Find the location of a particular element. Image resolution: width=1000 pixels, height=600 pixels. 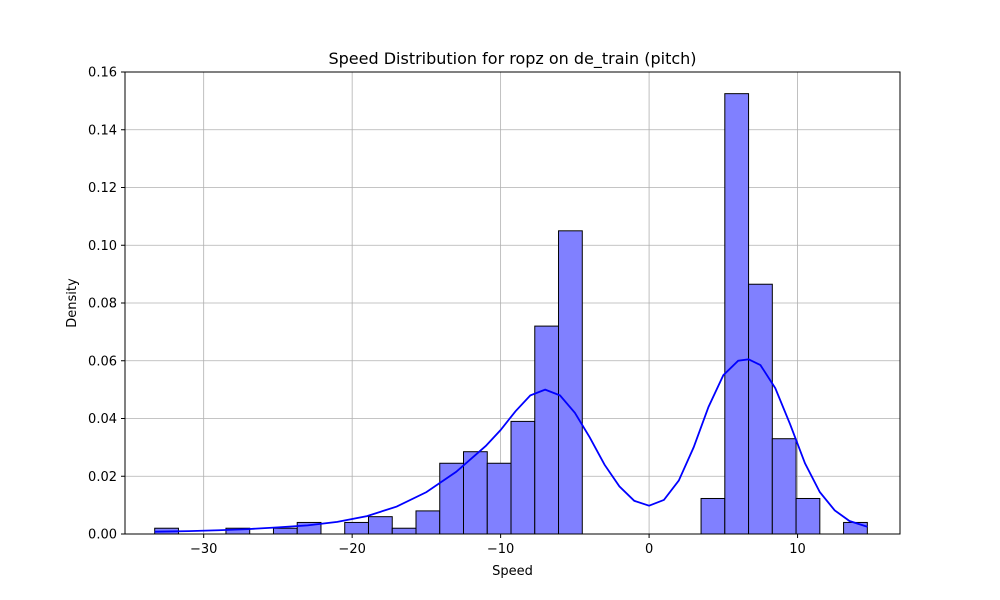

y-tick-label-8: 0.16 is located at coordinates (102, 73).